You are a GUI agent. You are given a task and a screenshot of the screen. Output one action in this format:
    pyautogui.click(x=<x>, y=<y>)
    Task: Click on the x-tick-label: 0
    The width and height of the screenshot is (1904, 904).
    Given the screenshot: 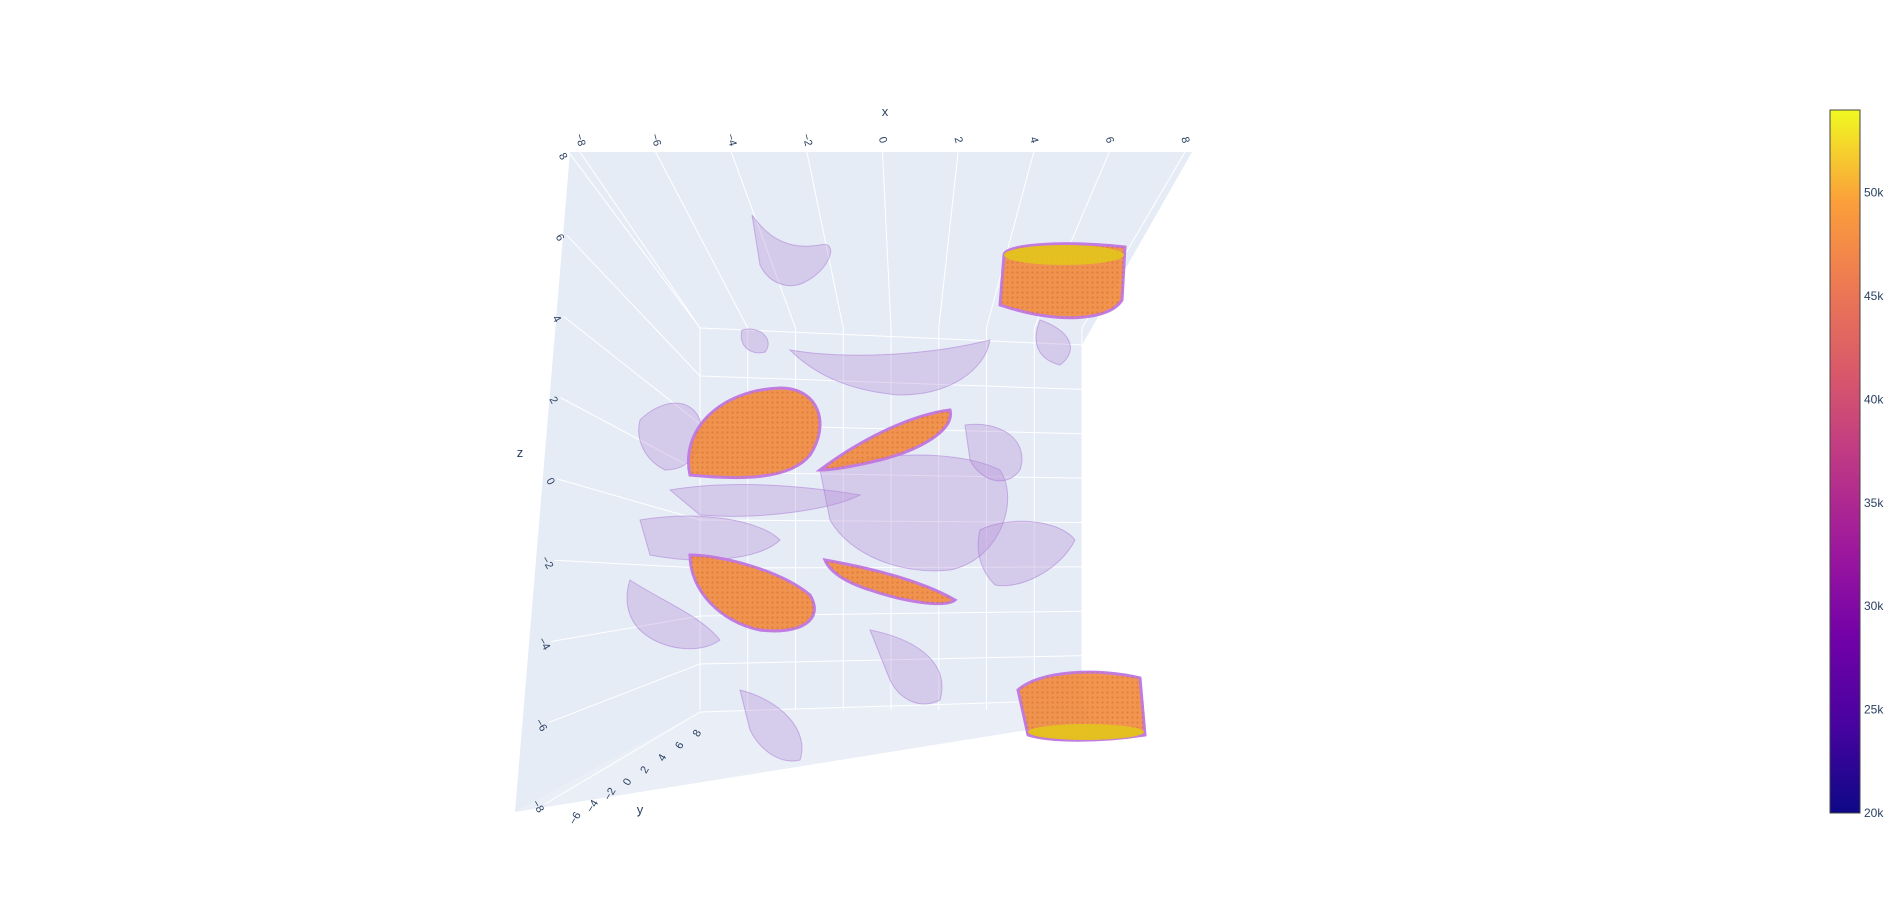 What is the action you would take?
    pyautogui.click(x=882, y=139)
    